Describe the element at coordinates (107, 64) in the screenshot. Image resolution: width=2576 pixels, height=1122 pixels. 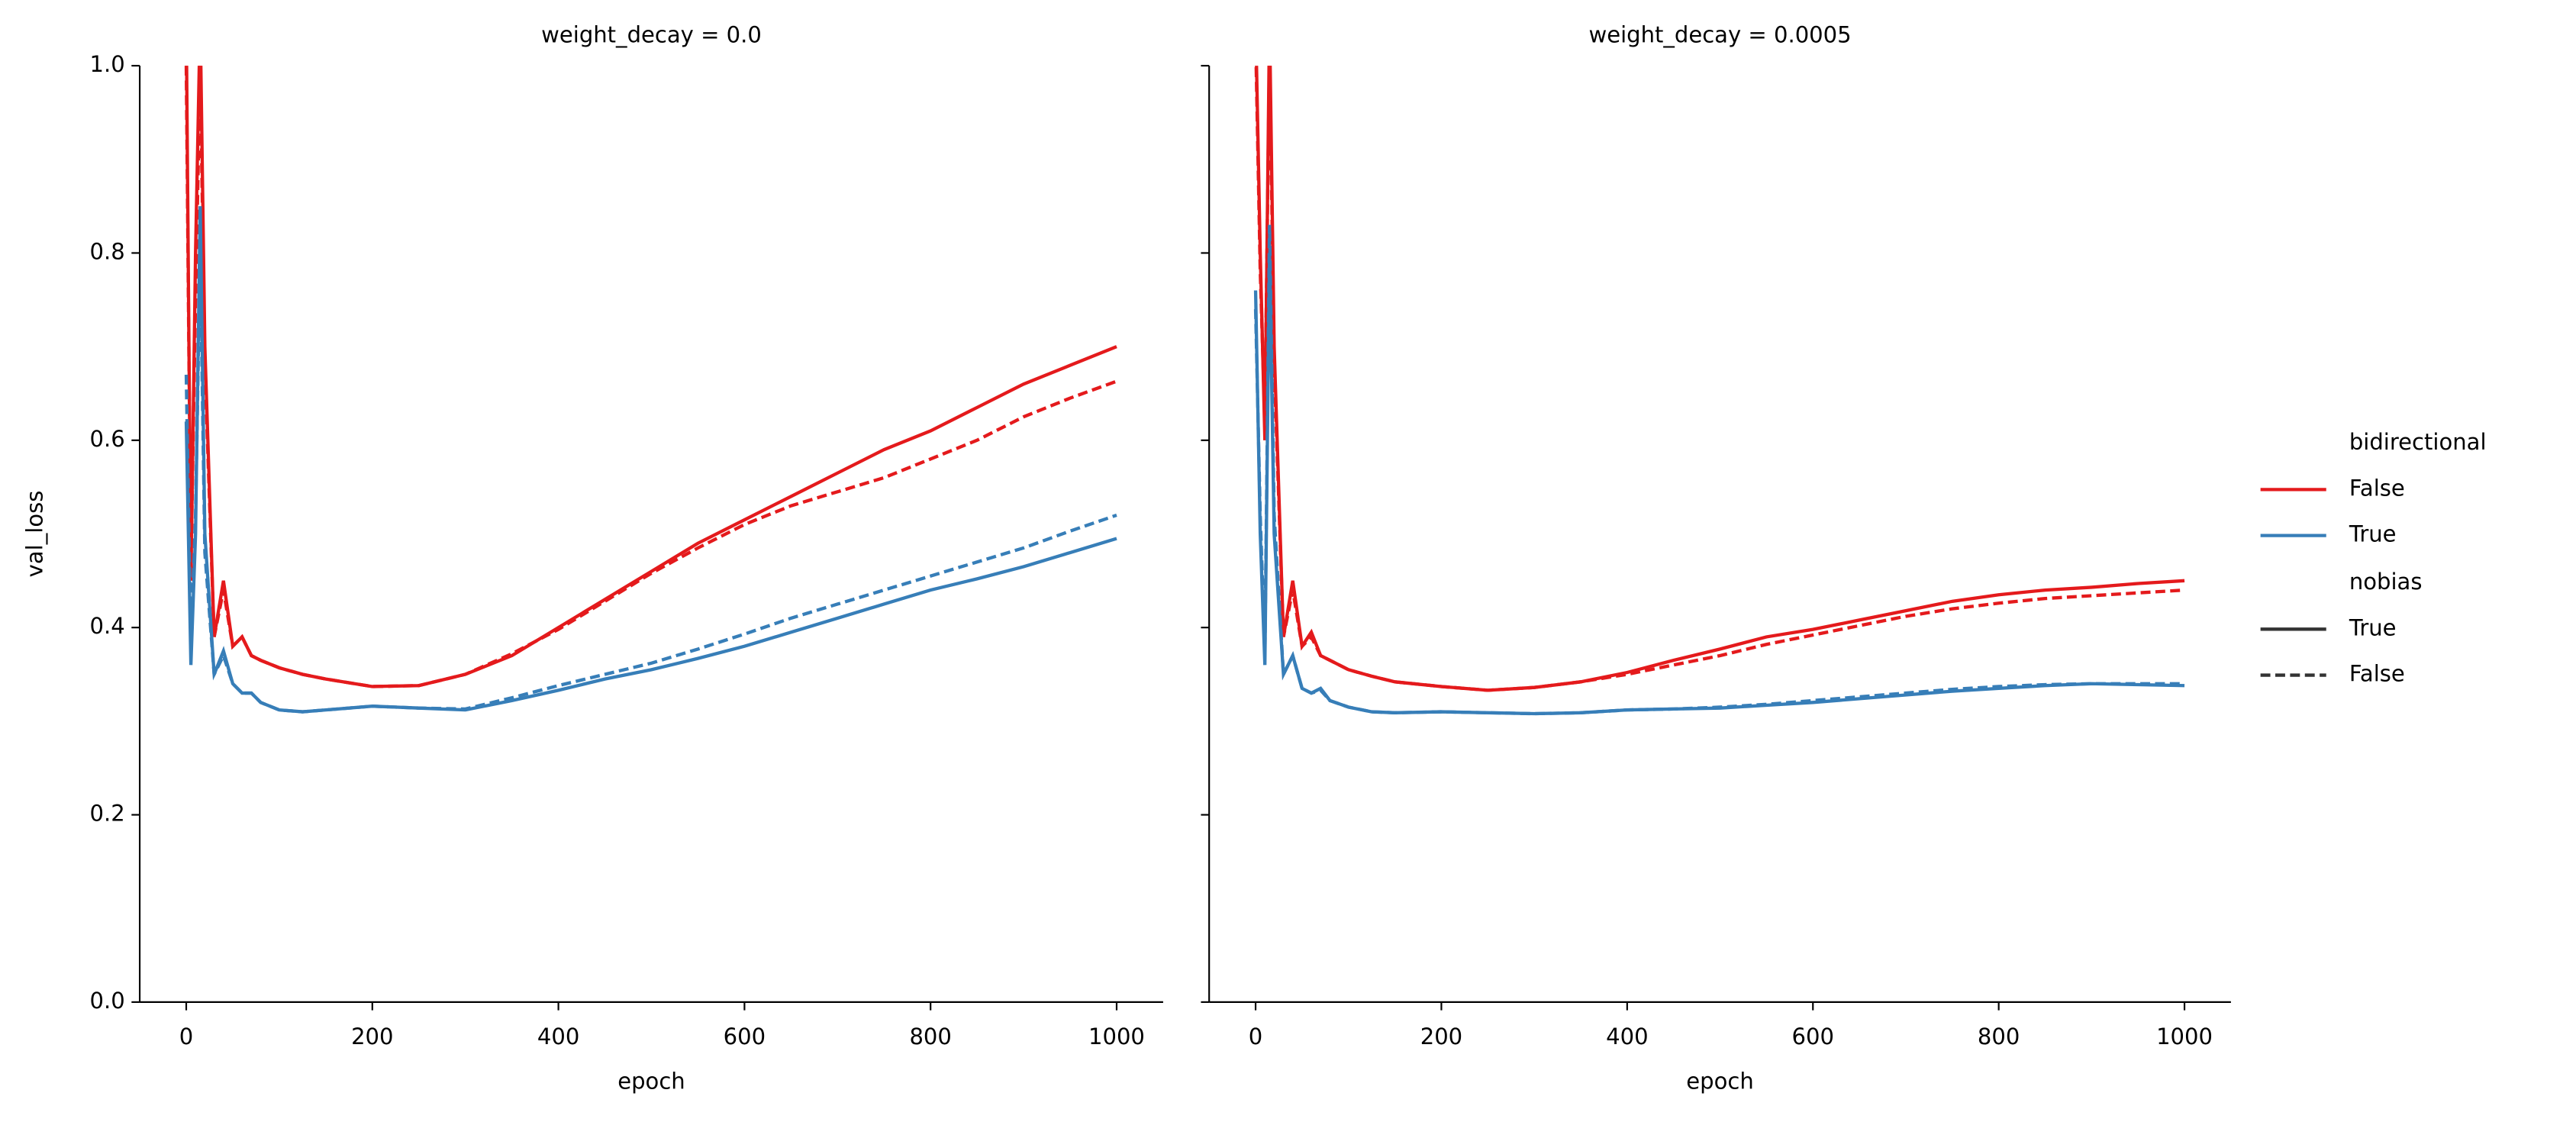
I see `y-tick-label: 1.0` at that location.